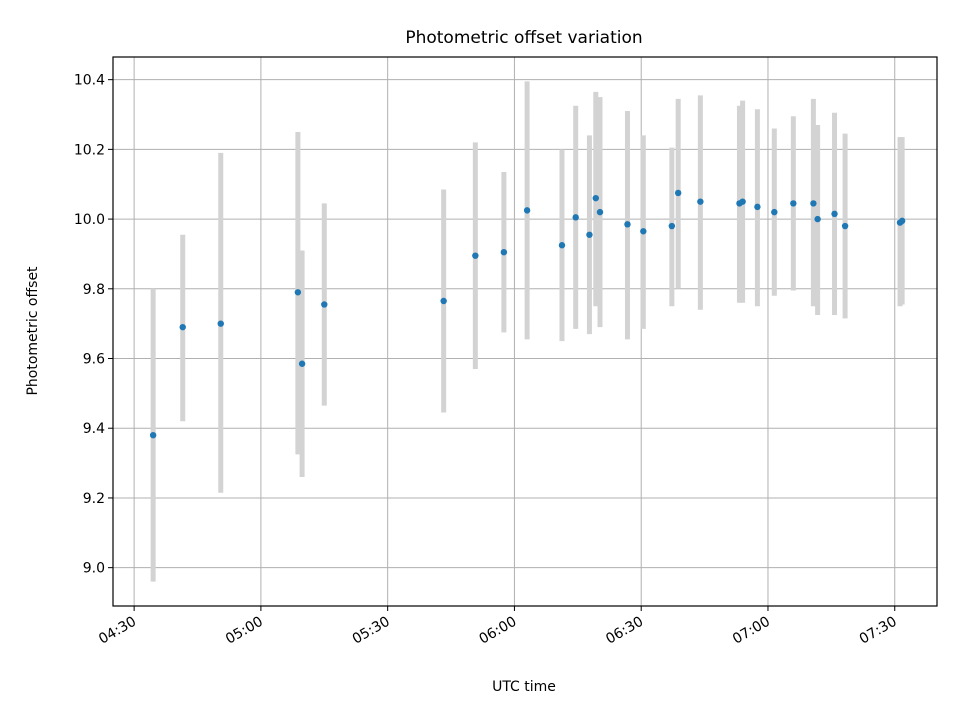  What do you see at coordinates (94, 360) in the screenshot?
I see `y-tick-label: 9.6` at bounding box center [94, 360].